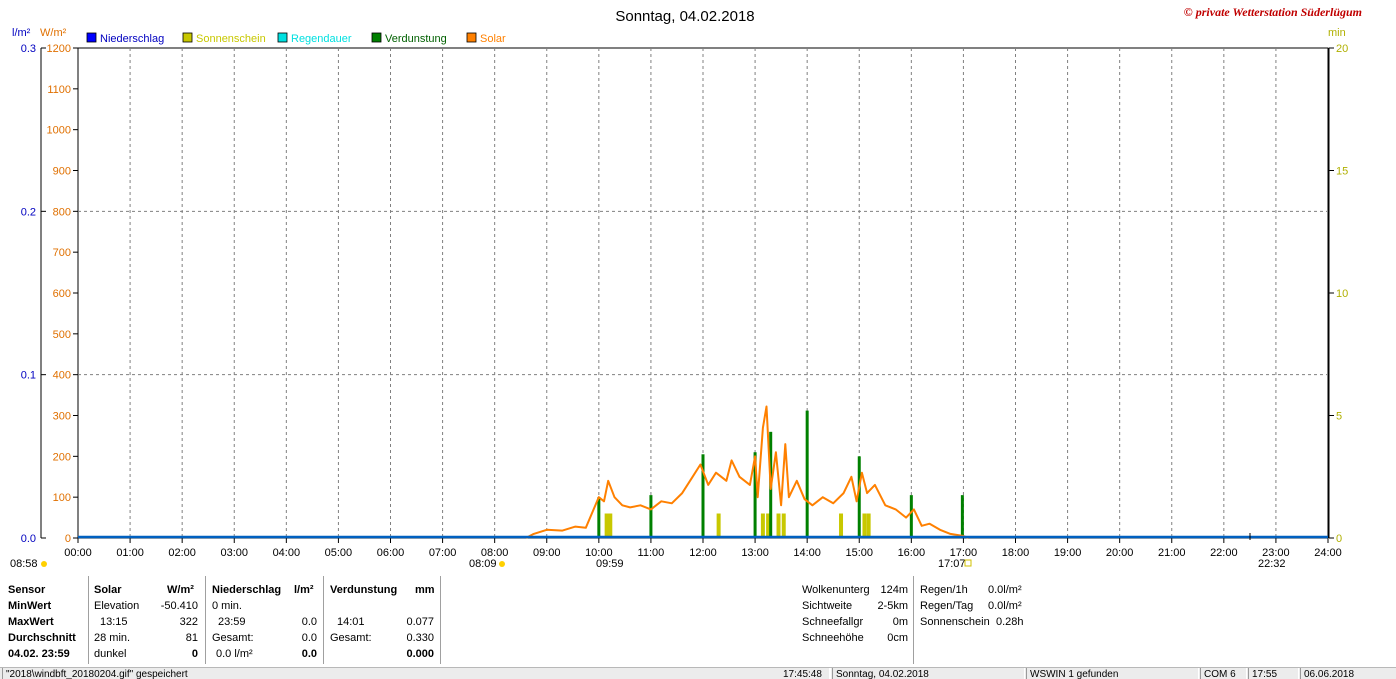 The image size is (1396, 679). Describe the element at coordinates (21, 33) in the screenshot. I see `rain-unit-label: l/m²` at that location.